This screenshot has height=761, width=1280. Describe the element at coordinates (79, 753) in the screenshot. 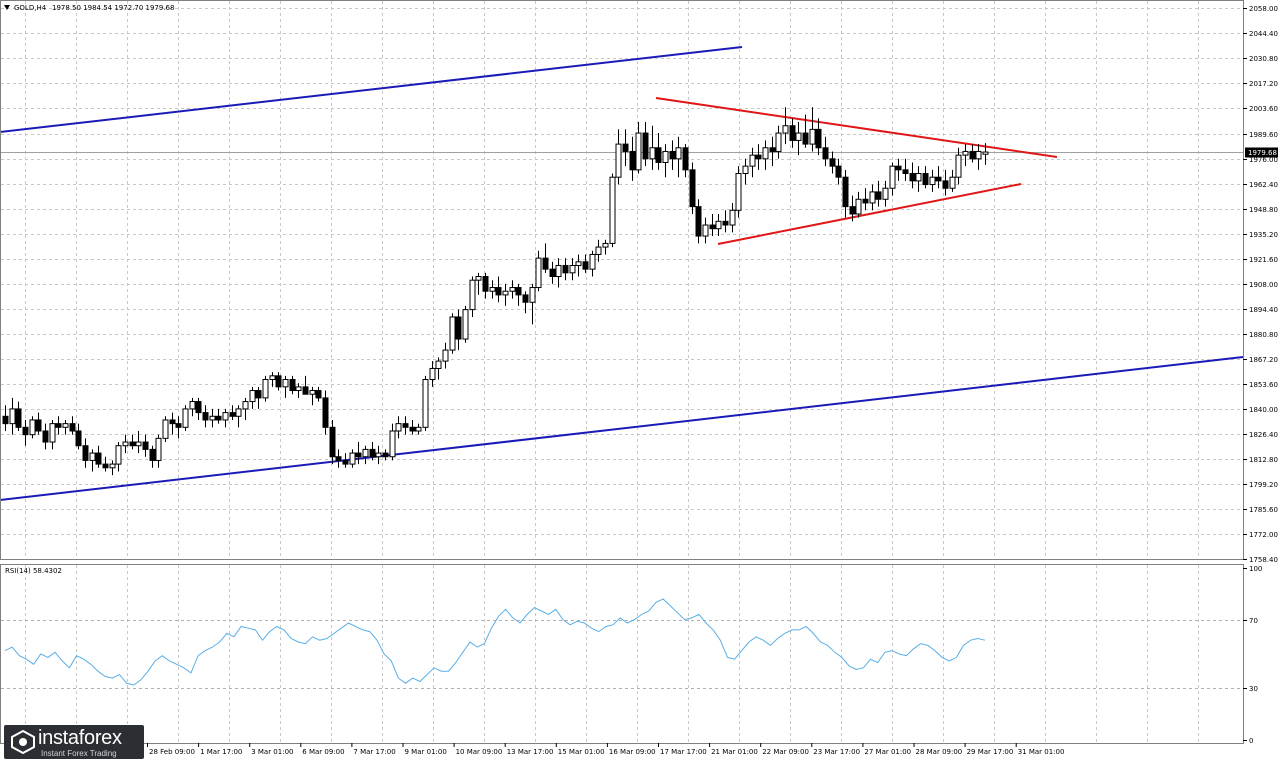

I see `watermark-tagline: Instant Forex Trading` at that location.